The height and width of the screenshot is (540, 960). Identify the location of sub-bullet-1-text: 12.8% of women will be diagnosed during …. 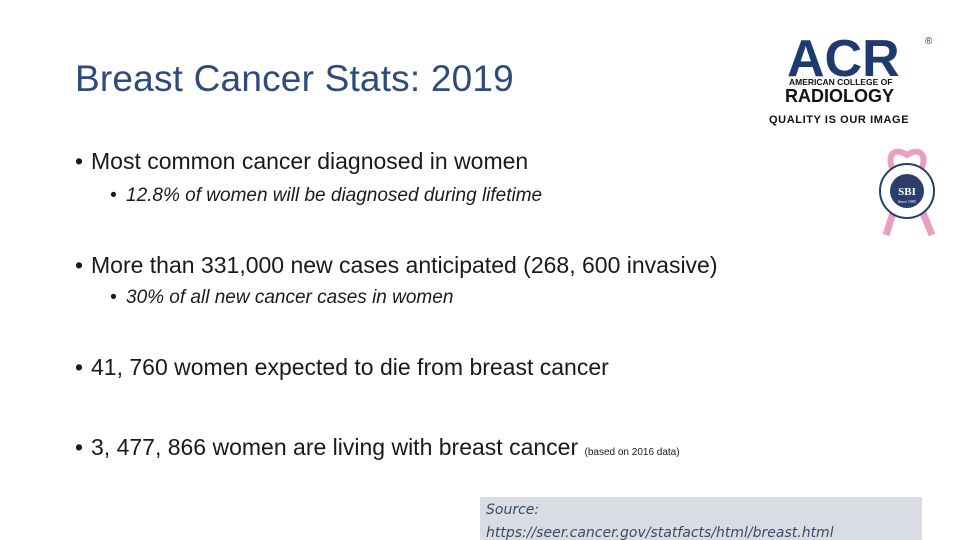
(334, 195).